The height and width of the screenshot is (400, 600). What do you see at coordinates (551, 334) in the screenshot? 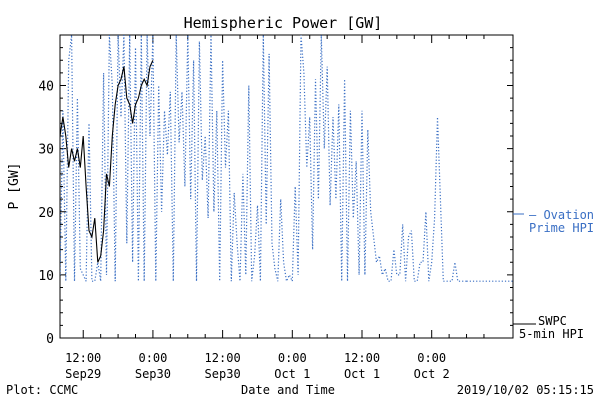
I see `legend-swpc-line2: 5-min HPI` at bounding box center [551, 334].